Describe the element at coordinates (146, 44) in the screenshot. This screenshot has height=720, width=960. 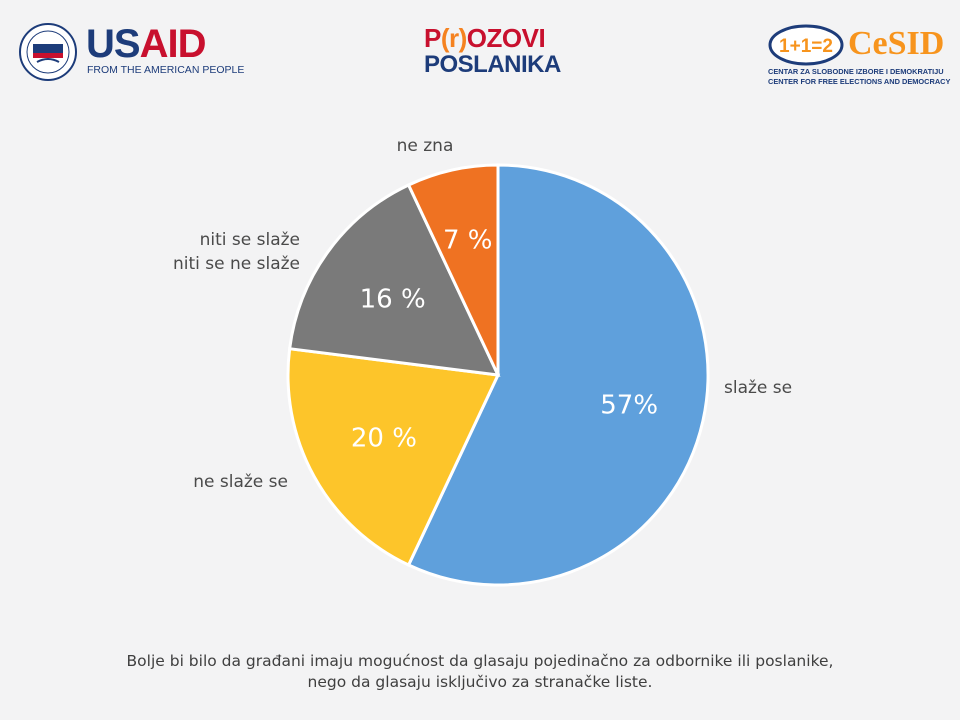
I see `usaid-wordmark: USAID` at that location.